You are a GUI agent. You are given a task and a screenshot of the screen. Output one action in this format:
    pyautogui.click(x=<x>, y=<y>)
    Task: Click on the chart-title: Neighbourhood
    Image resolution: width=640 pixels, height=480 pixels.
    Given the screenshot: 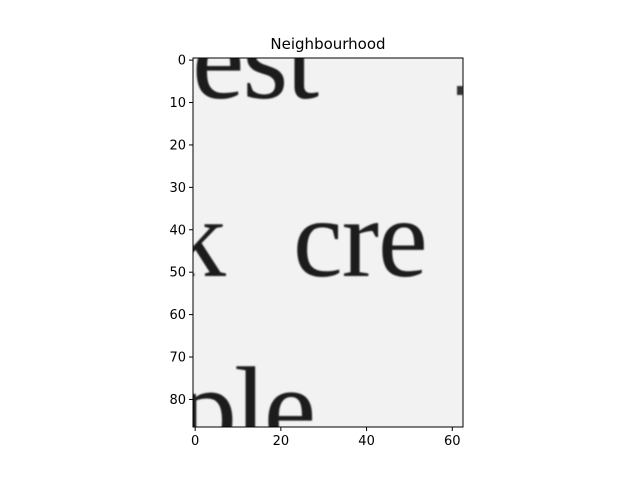 What is the action you would take?
    pyautogui.click(x=327, y=44)
    